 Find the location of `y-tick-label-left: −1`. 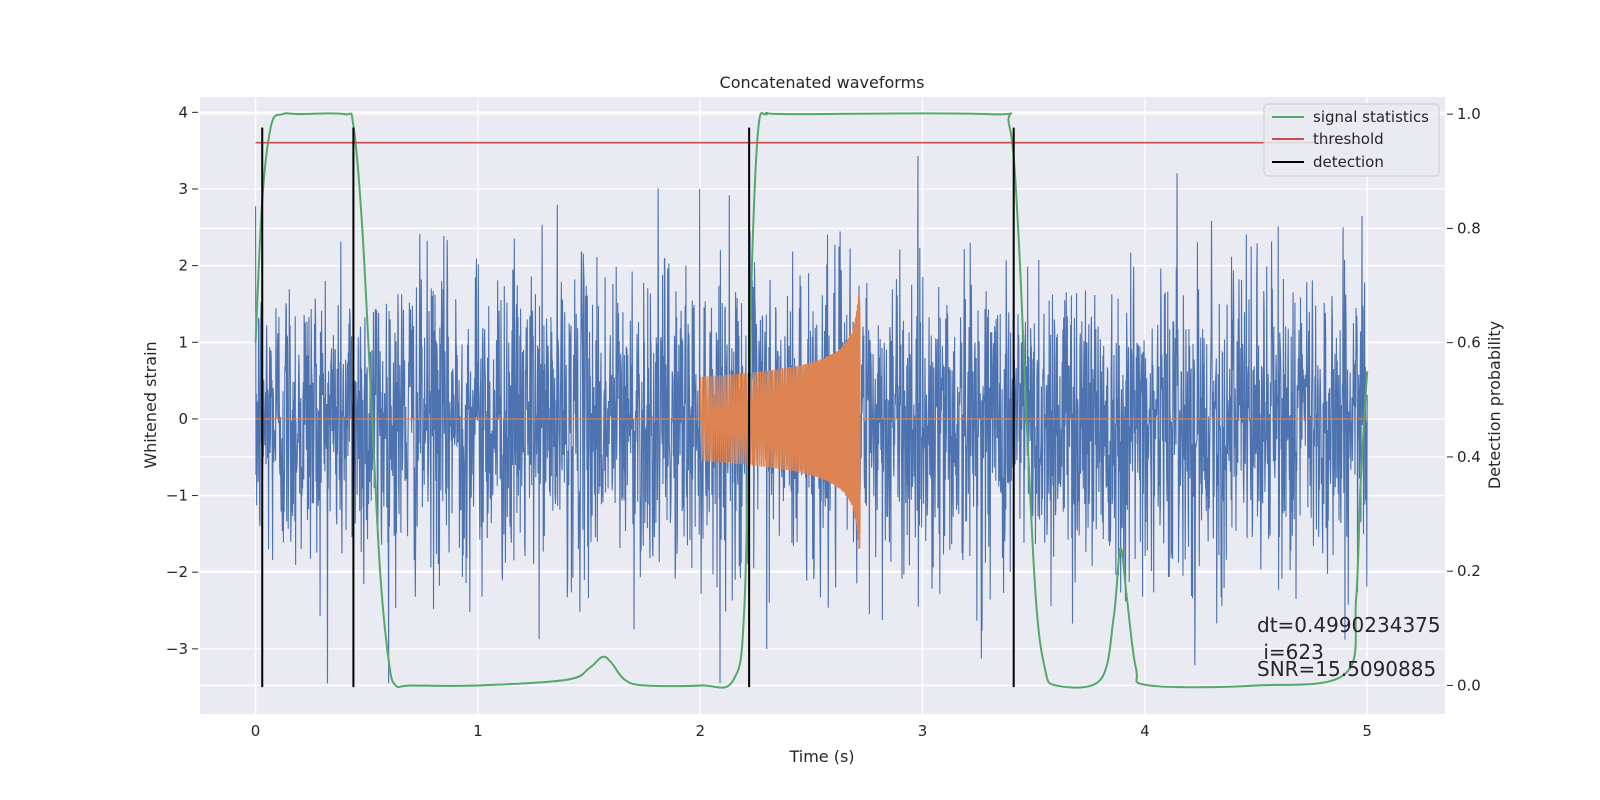

y-tick-label-left: −1 is located at coordinates (177, 496).